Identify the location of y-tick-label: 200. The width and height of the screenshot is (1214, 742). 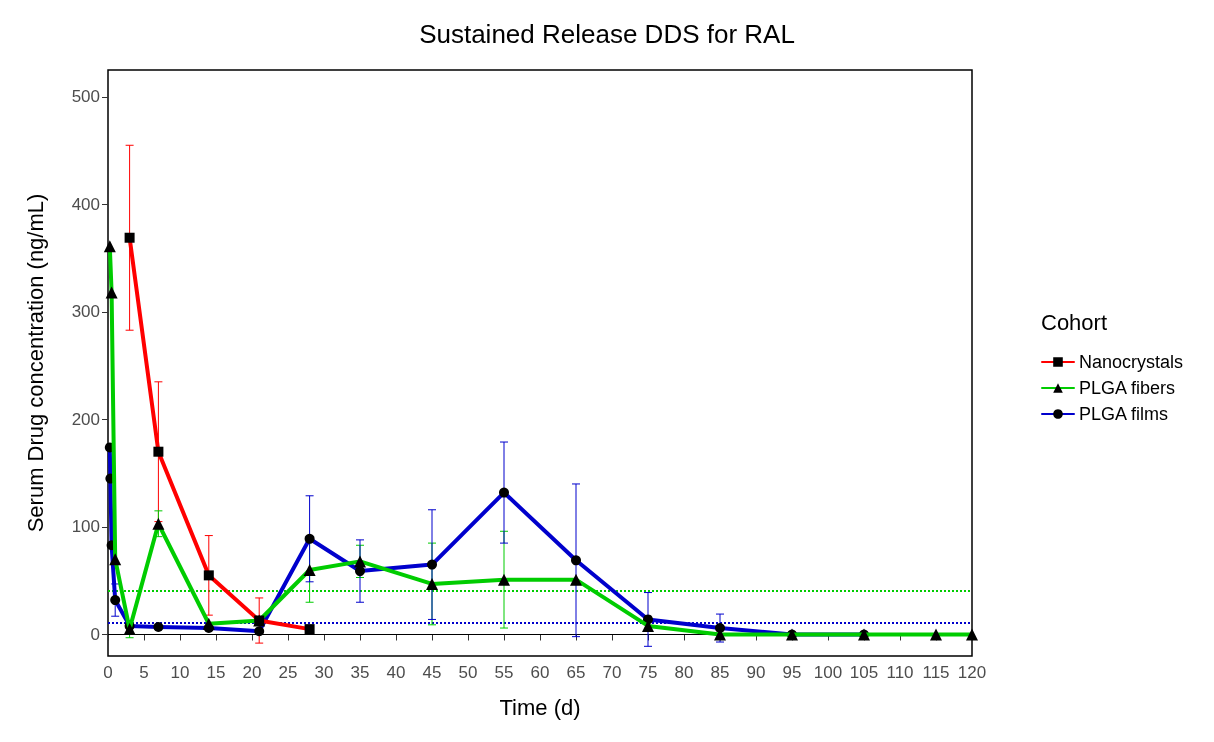
(85, 419).